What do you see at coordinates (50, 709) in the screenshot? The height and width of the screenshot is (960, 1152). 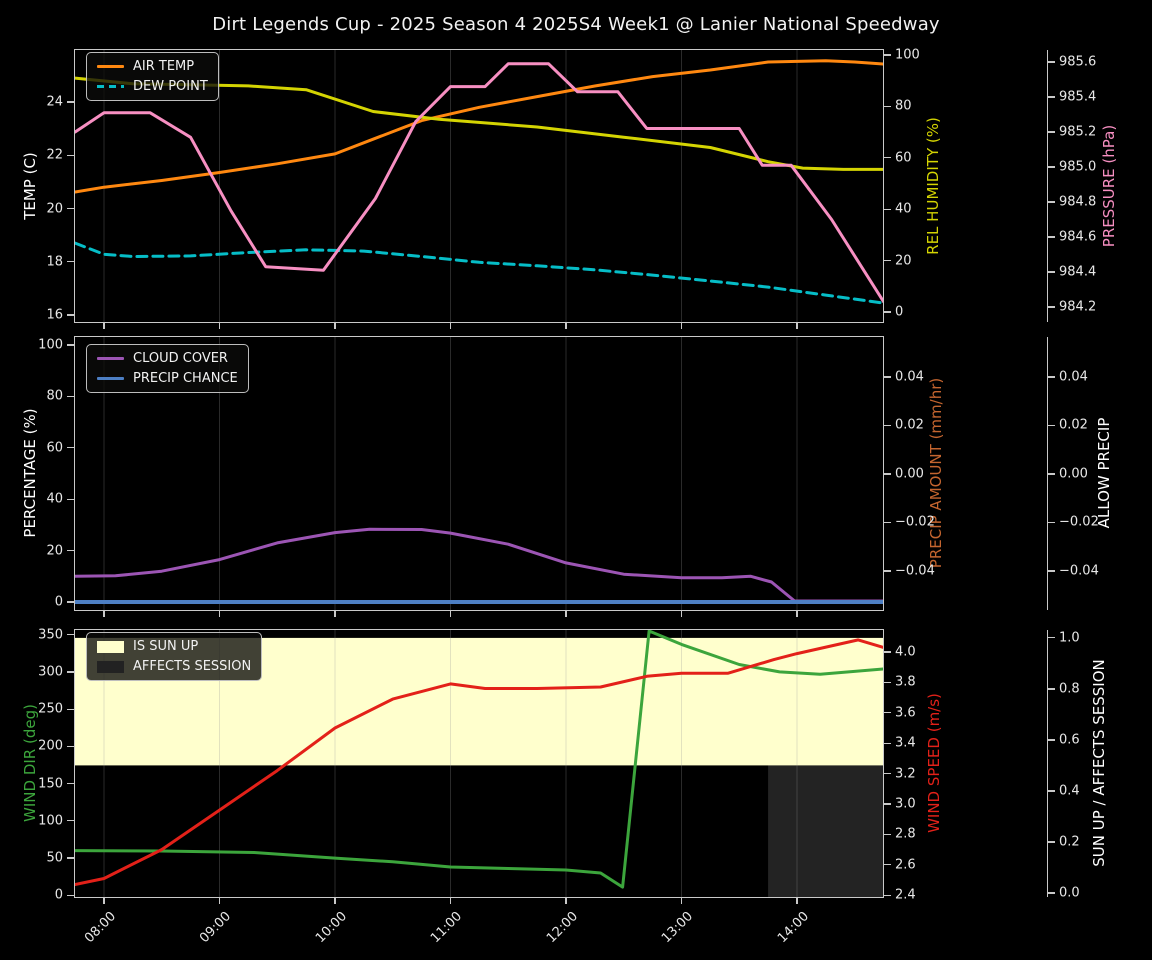 I see `deg-tick-label: 250` at bounding box center [50, 709].